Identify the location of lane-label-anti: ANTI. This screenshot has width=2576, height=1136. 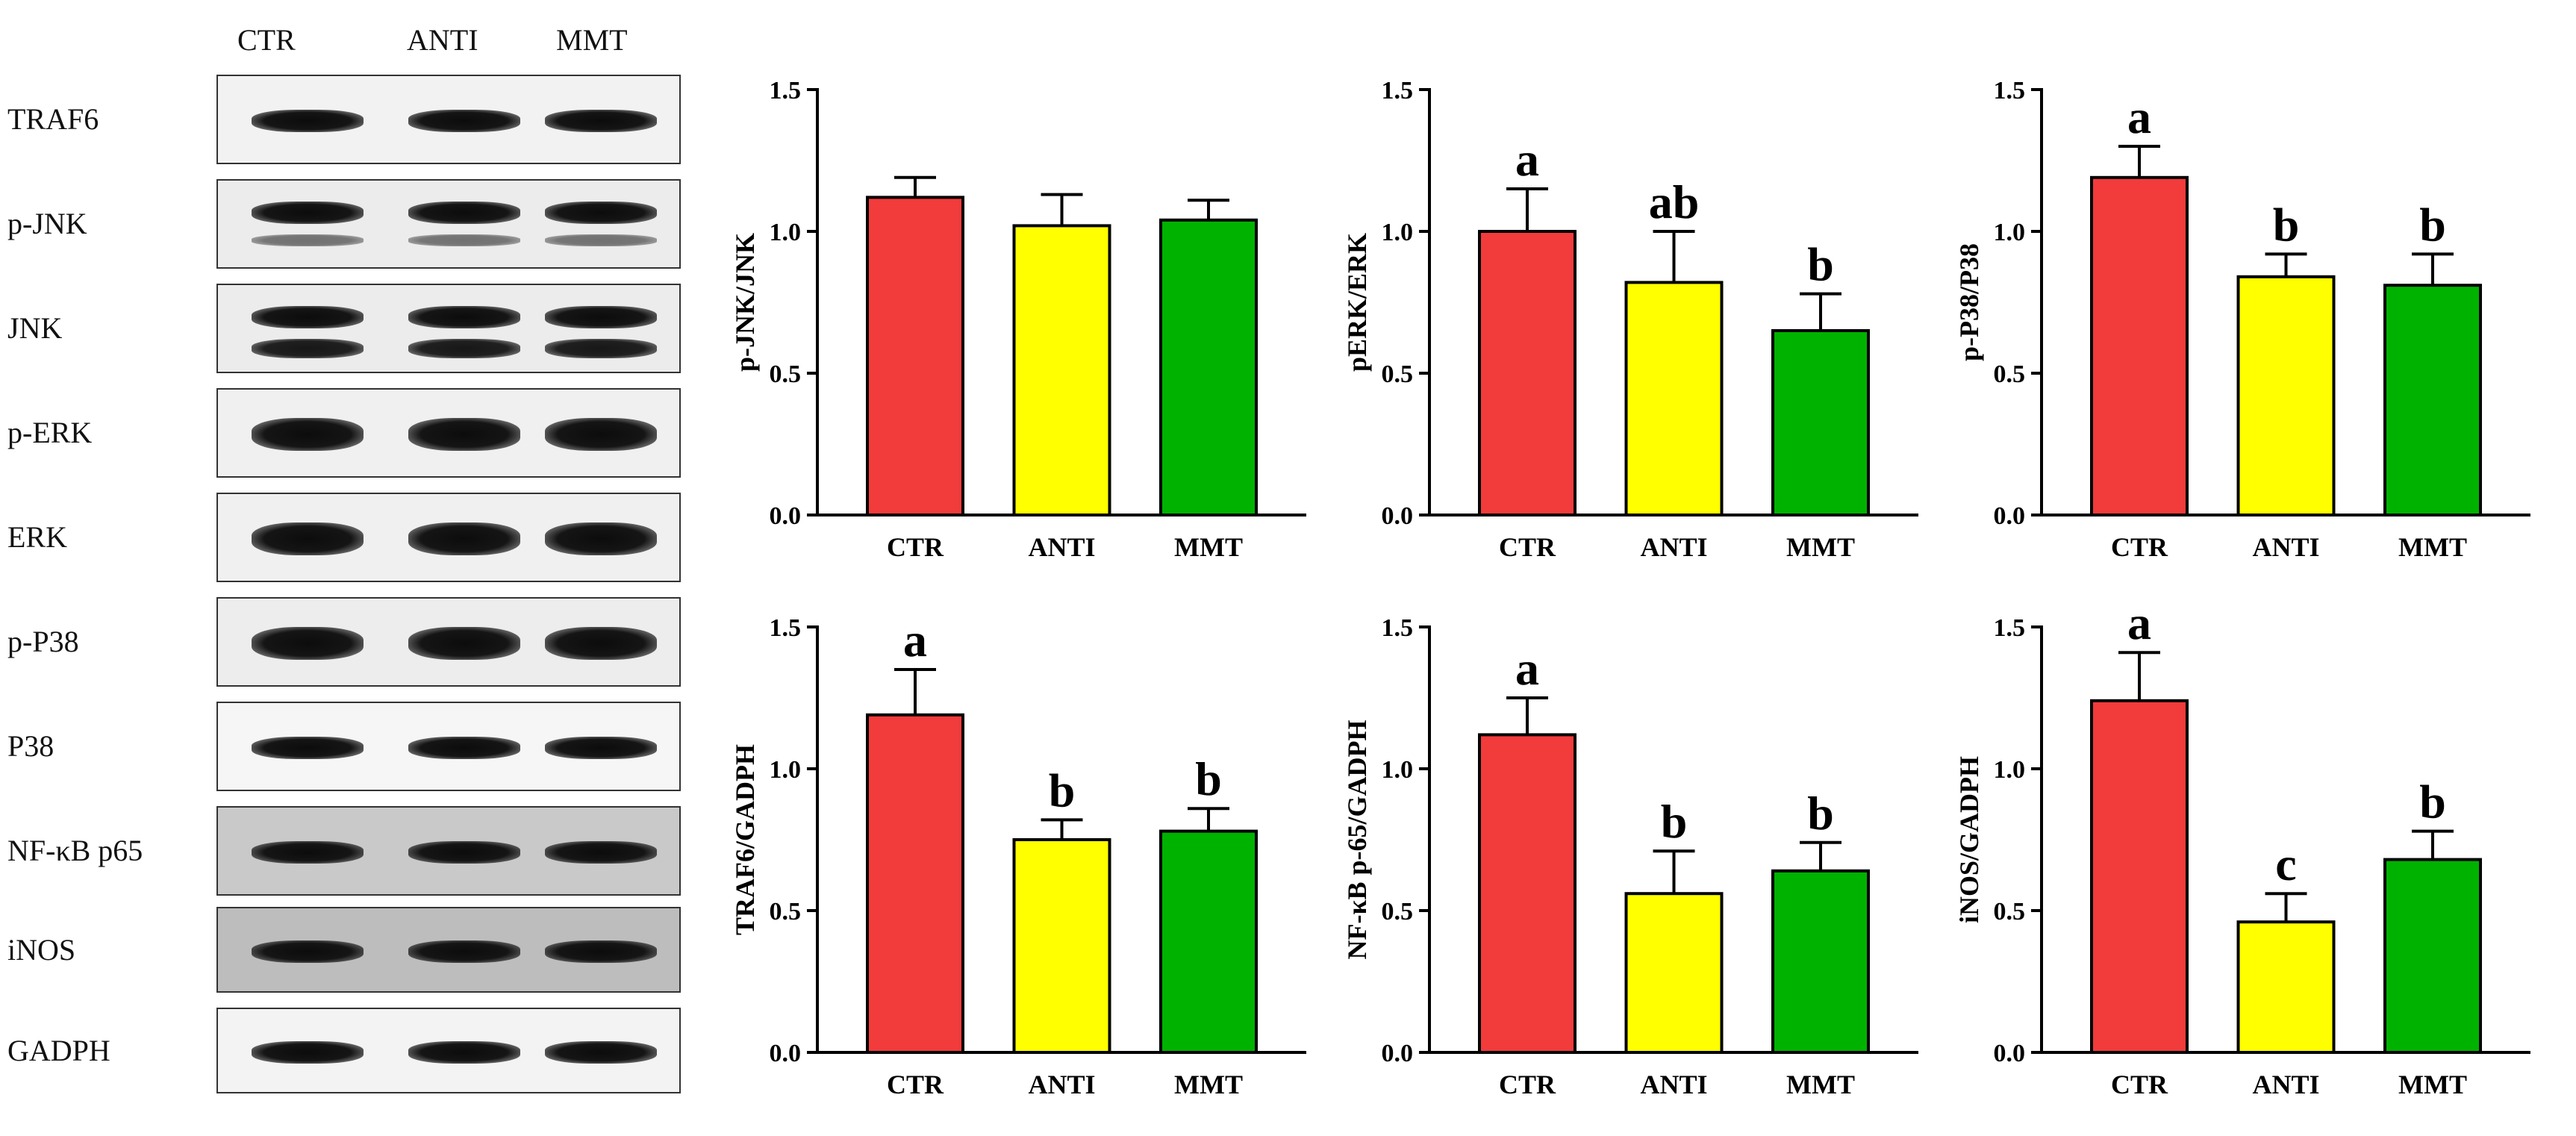
(442, 40).